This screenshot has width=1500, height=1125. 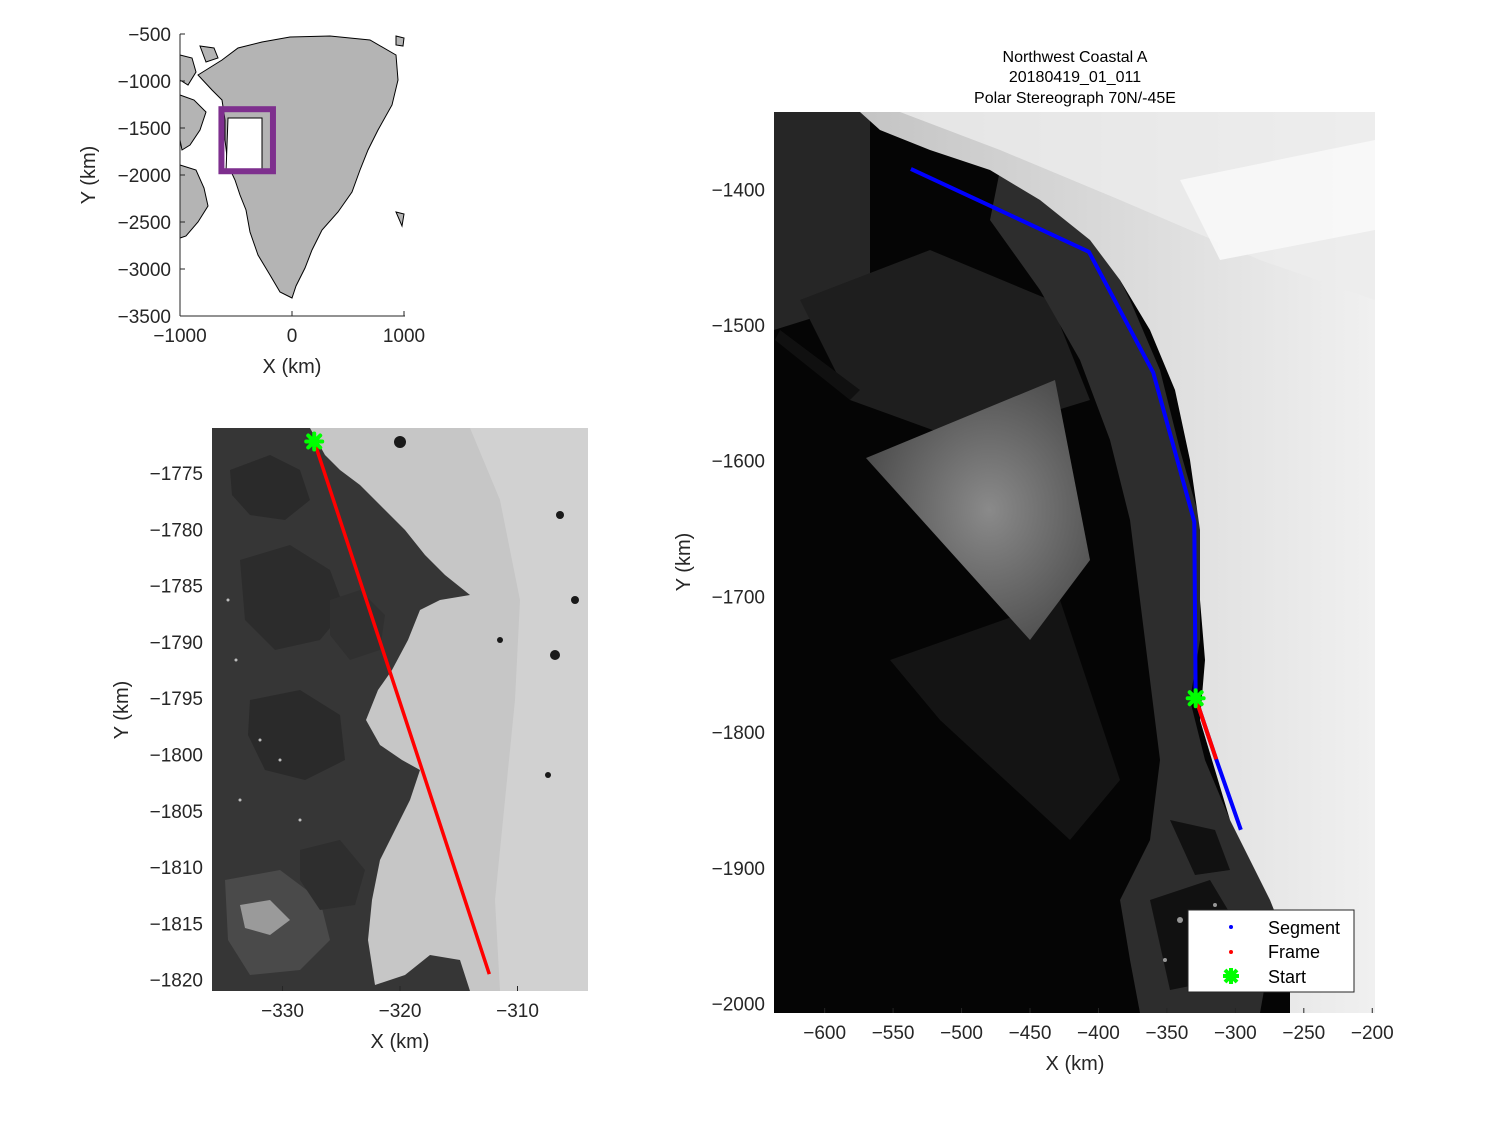 What do you see at coordinates (738, 597) in the screenshot?
I see `ytick-label: −1700` at bounding box center [738, 597].